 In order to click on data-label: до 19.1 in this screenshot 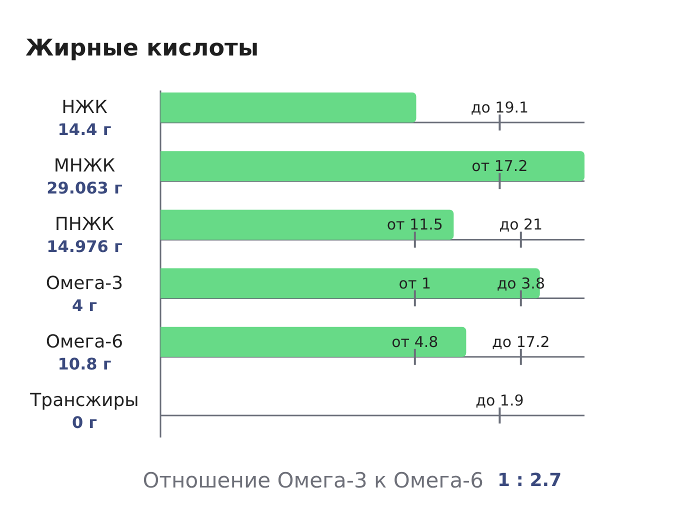, I will do `click(499, 107)`.